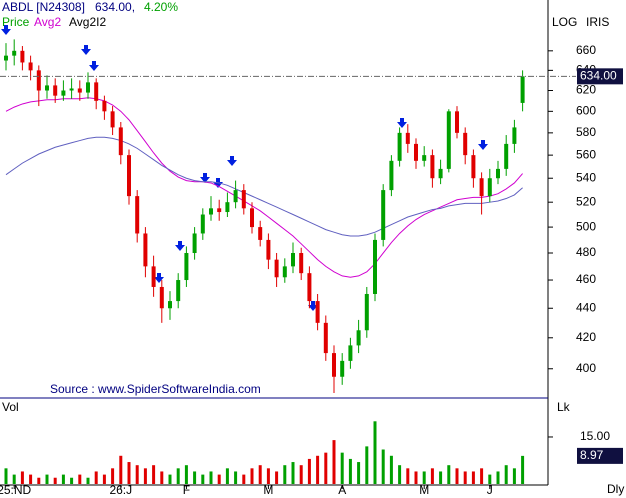 Image resolution: width=626 pixels, height=498 pixels. What do you see at coordinates (43, 7) in the screenshot?
I see `symbol: ABDL [N24308]` at bounding box center [43, 7].